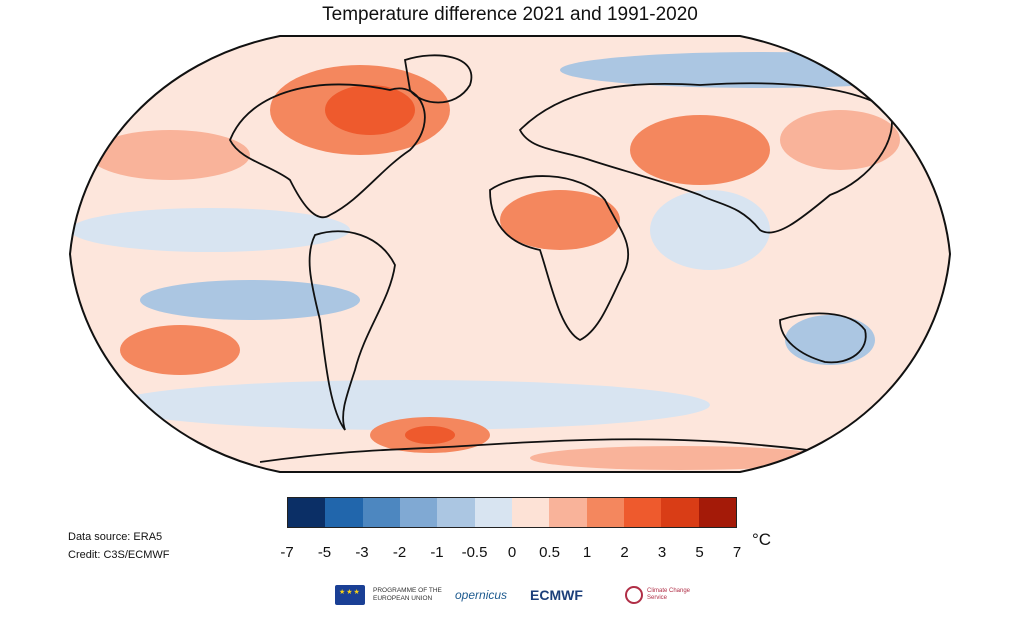 The width and height of the screenshot is (1020, 622). What do you see at coordinates (170, 155) in the screenshot?
I see `n-pacific-warm` at bounding box center [170, 155].